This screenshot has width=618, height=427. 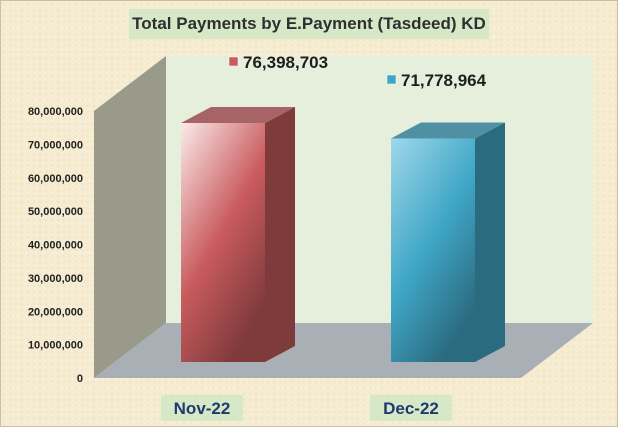 I want to click on data-label: 71,778,964, so click(x=444, y=80).